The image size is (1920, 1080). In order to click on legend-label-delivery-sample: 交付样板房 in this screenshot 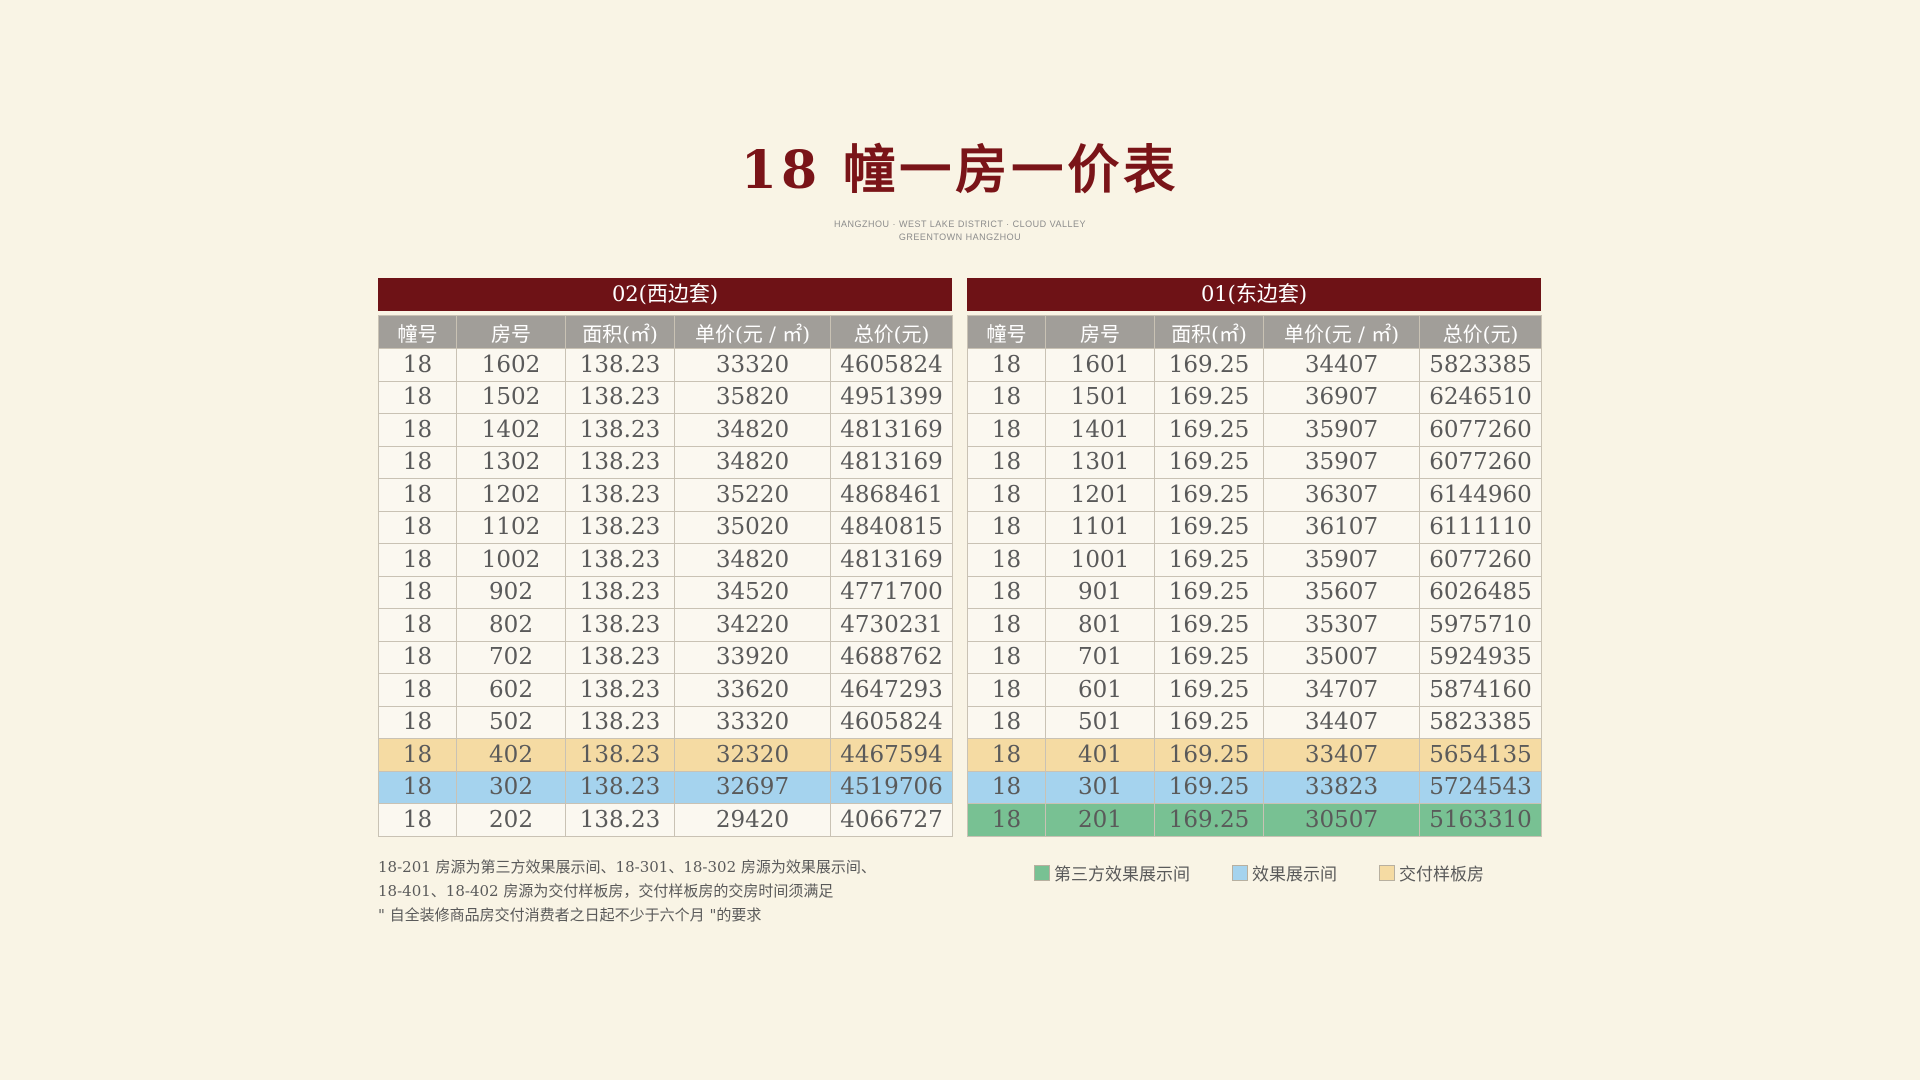, I will do `click(1441, 875)`.